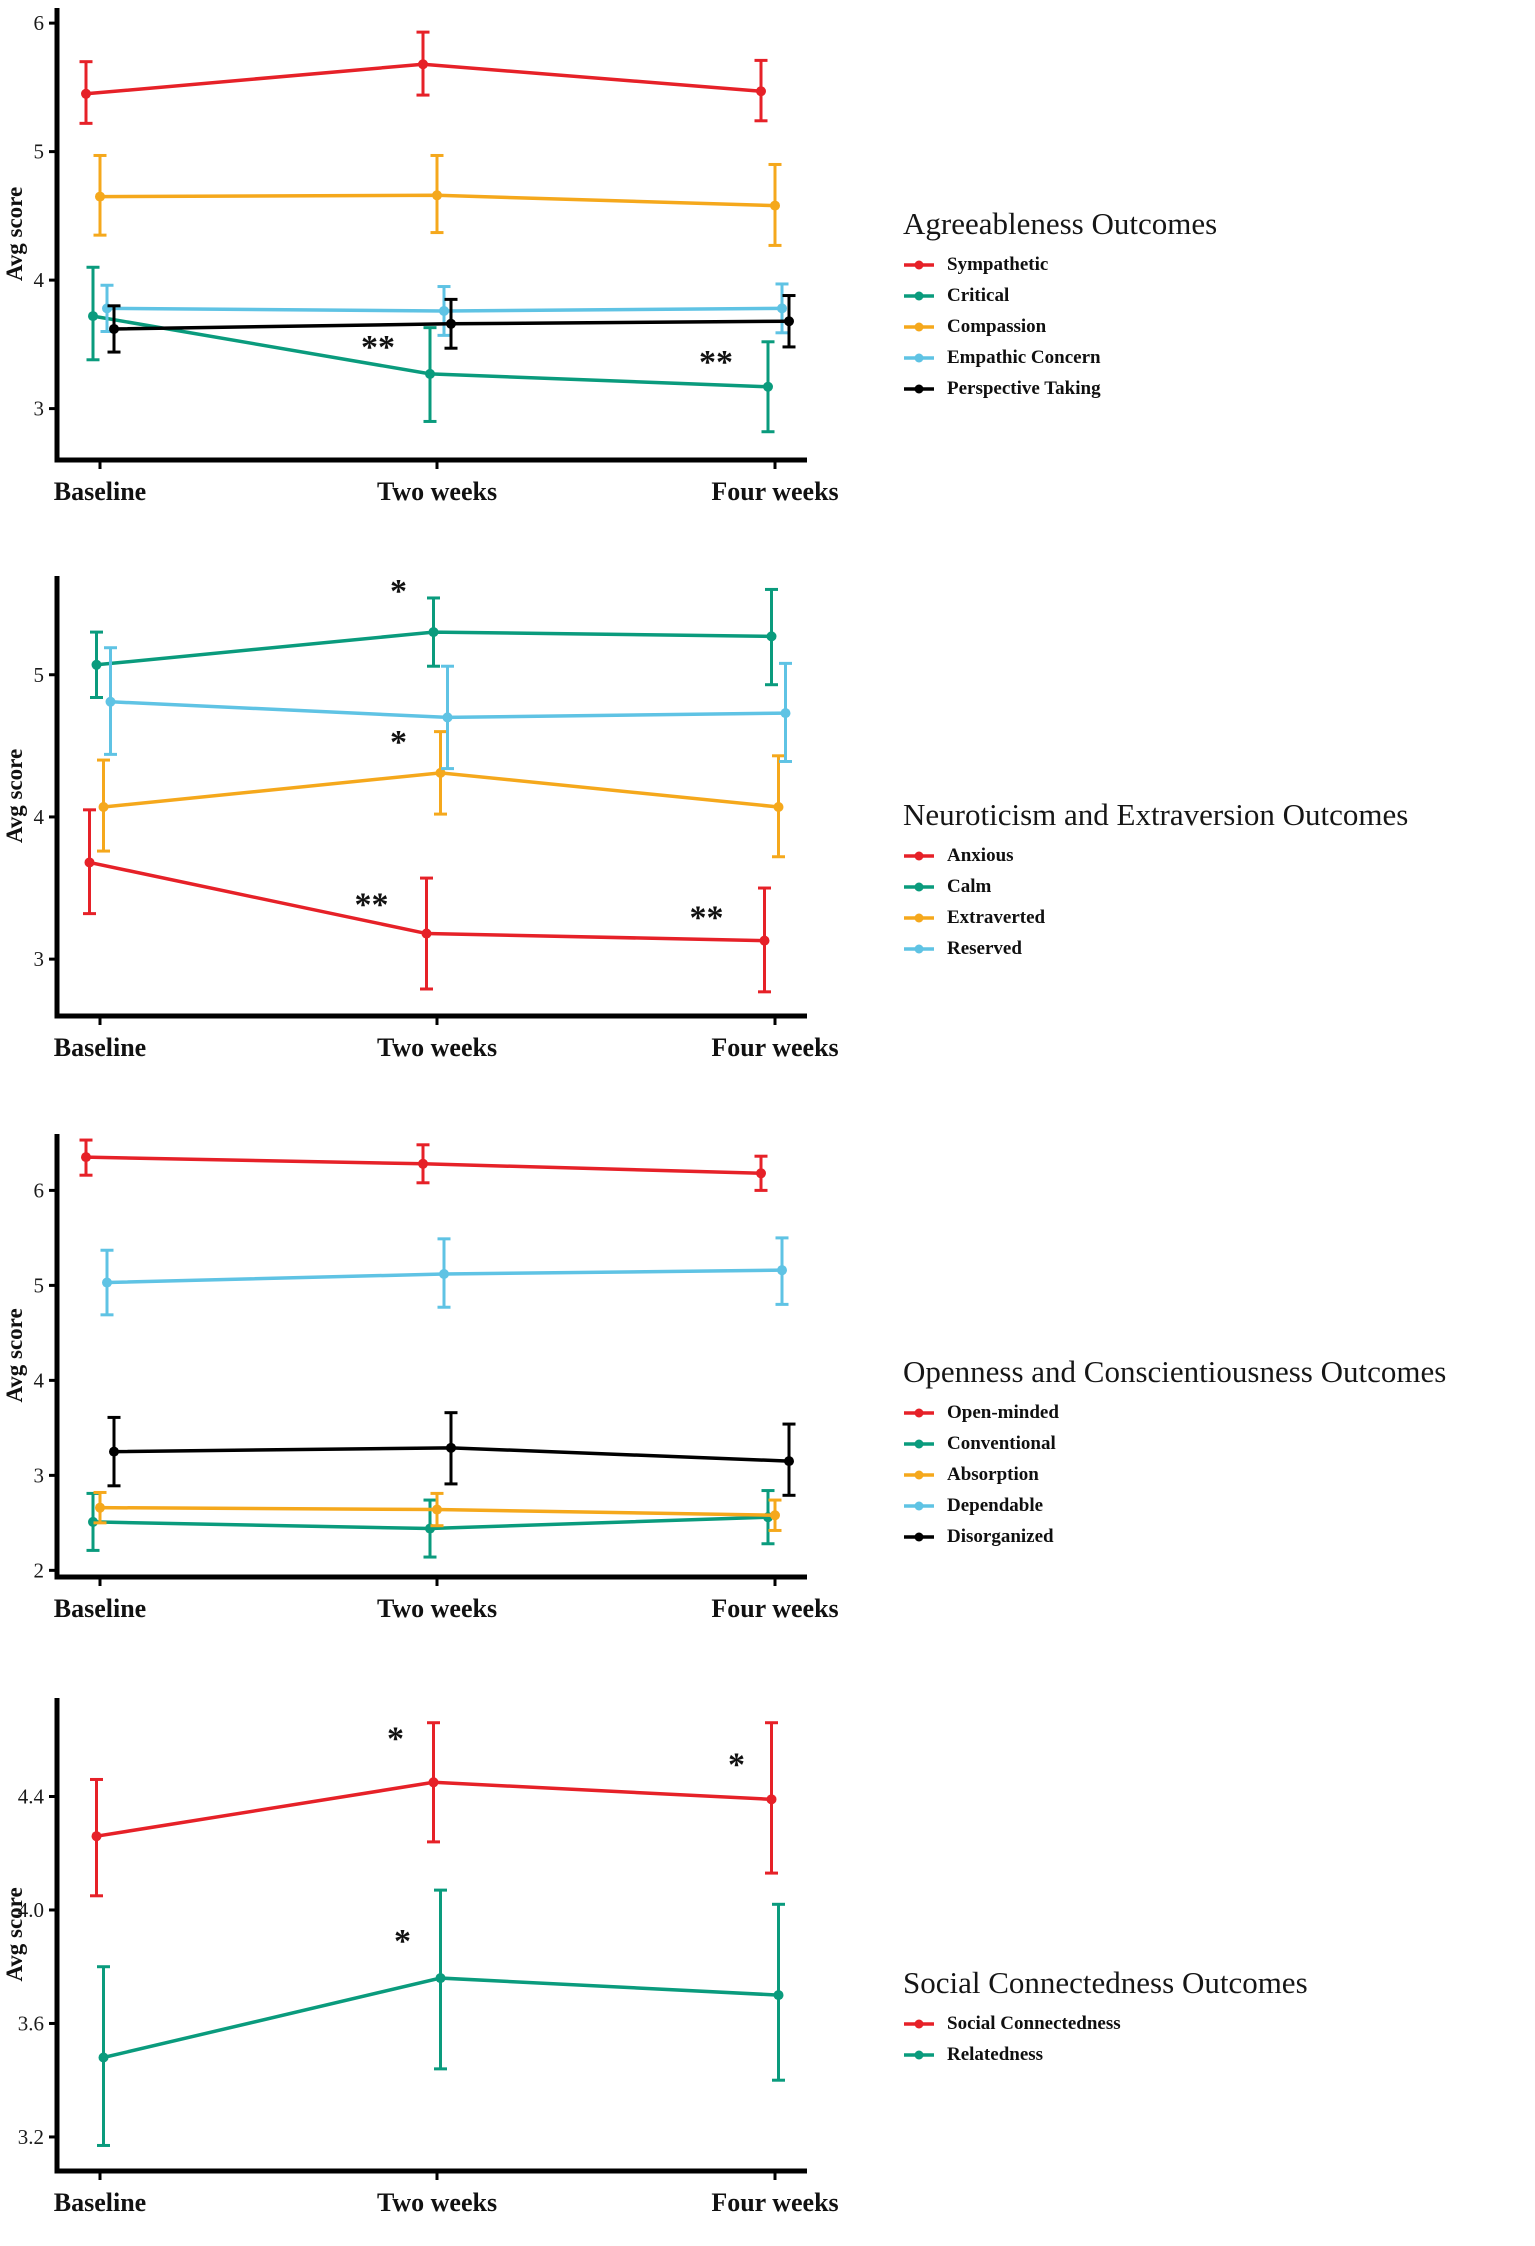 The height and width of the screenshot is (2246, 1535). What do you see at coordinates (441, 794) in the screenshot?
I see `series-extraverted` at bounding box center [441, 794].